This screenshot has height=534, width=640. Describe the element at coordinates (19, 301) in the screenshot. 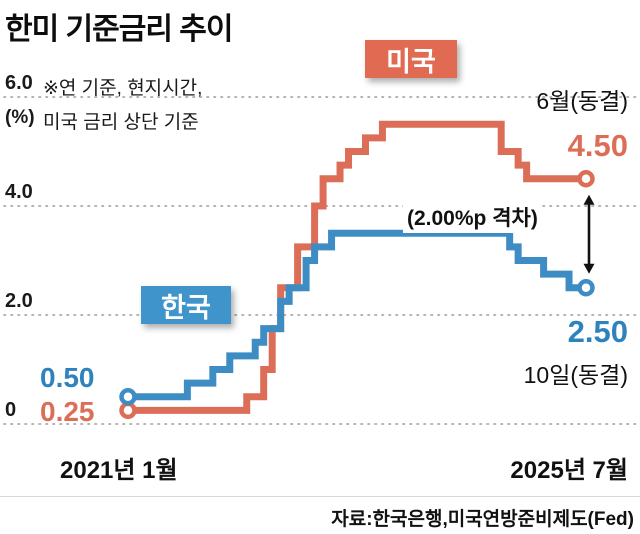

I see `y-tick-label: 2.0` at that location.